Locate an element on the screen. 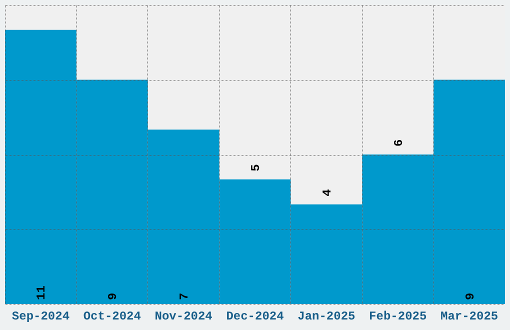  x-tick-label: Mar-2025 is located at coordinates (469, 317).